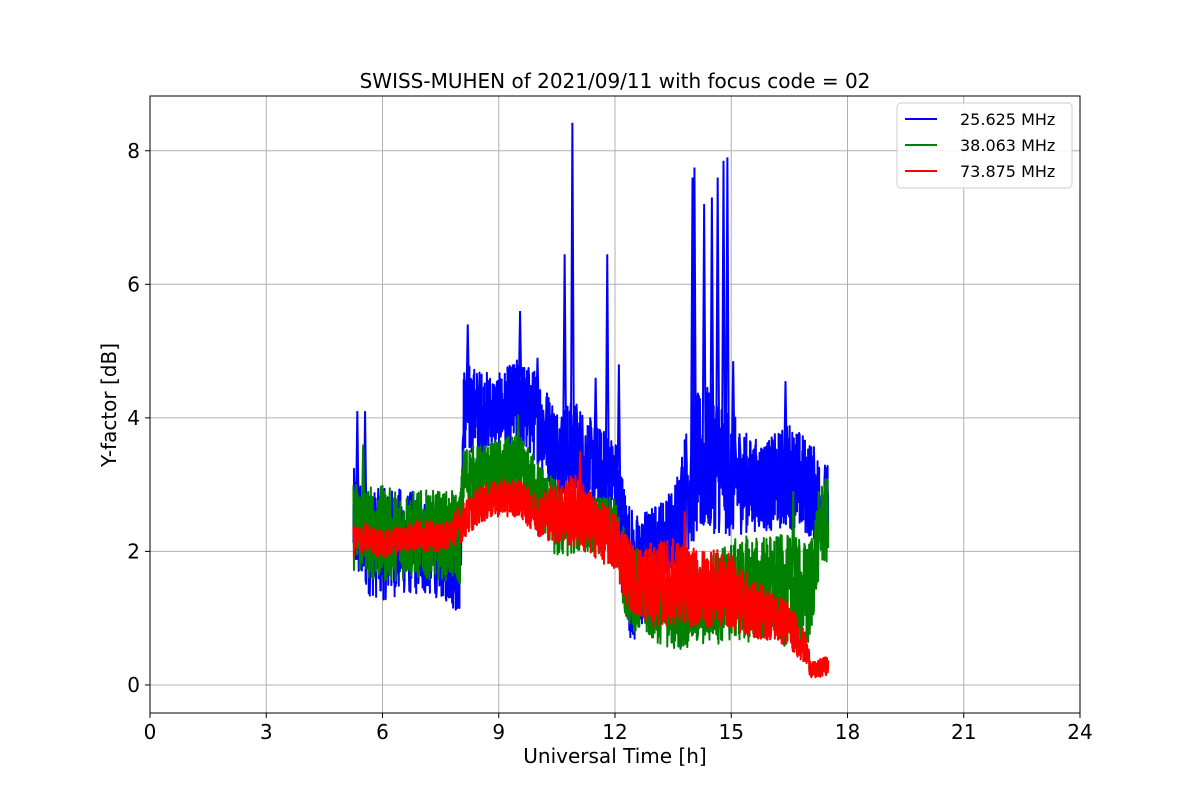 Image resolution: width=1200 pixels, height=800 pixels. What do you see at coordinates (963, 732) in the screenshot?
I see `x-tick-label: 21` at bounding box center [963, 732].